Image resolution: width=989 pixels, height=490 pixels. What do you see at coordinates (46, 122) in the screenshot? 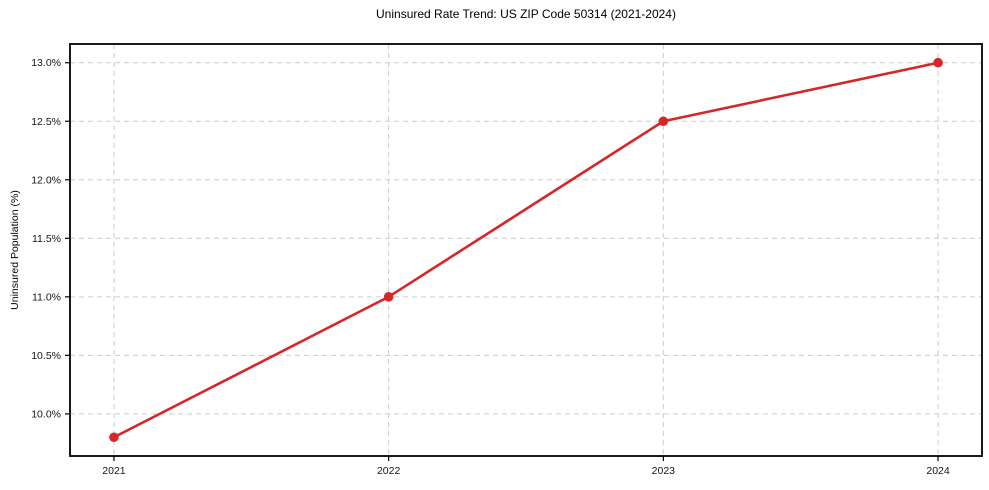
I see `y-tick-label: 12.5%` at bounding box center [46, 122].